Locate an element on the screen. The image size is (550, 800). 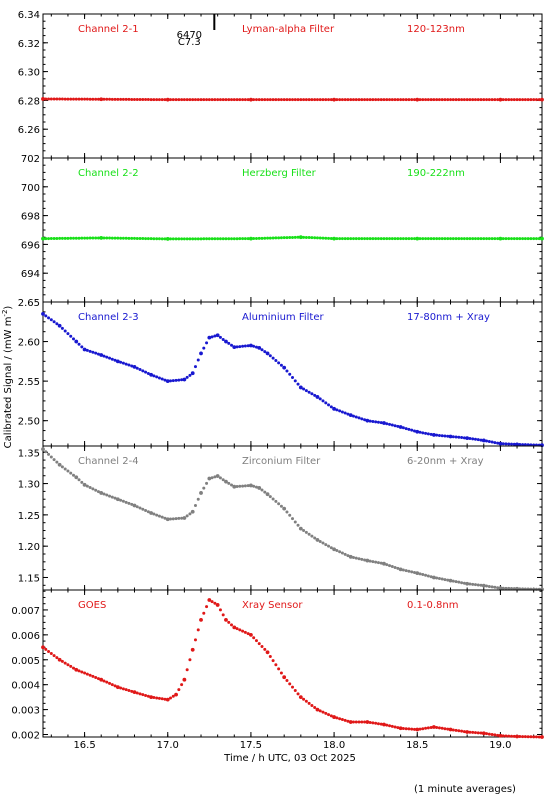
y-tick-label: 2.65 is located at coordinates (29, 303).